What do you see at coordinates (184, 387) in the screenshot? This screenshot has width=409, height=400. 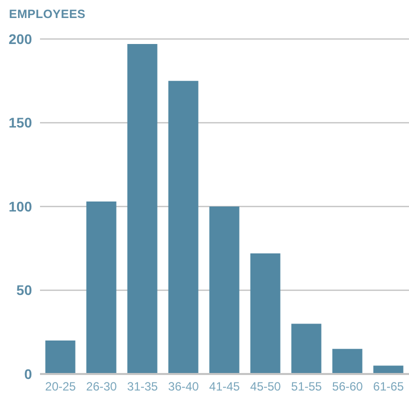 I see `x-tick-label: 36-40` at bounding box center [184, 387].